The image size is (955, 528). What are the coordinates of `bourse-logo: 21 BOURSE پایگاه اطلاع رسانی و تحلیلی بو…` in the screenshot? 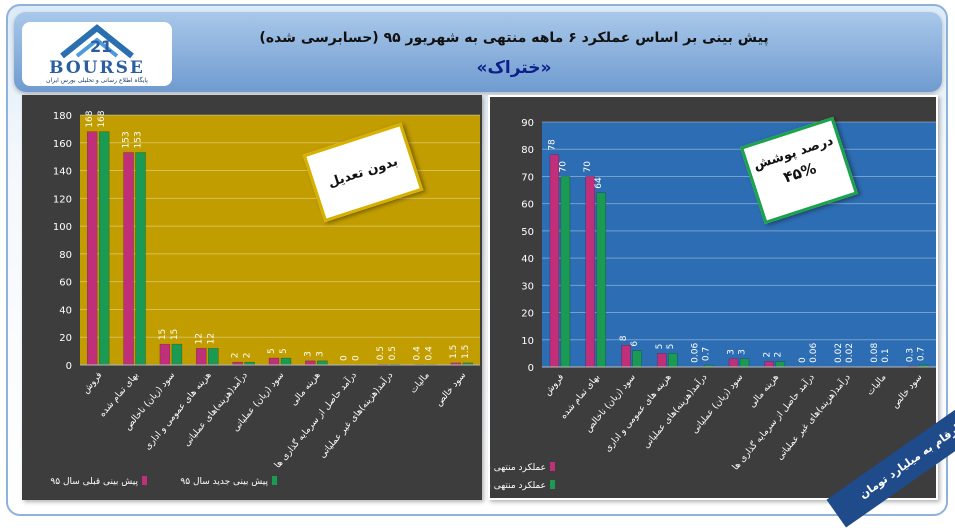 It's located at (97, 54).